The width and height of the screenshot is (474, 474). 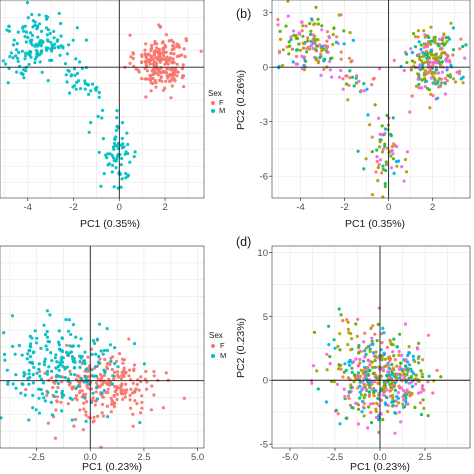 I want to click on panel-a-legend-item-m: M, so click(x=222, y=110).